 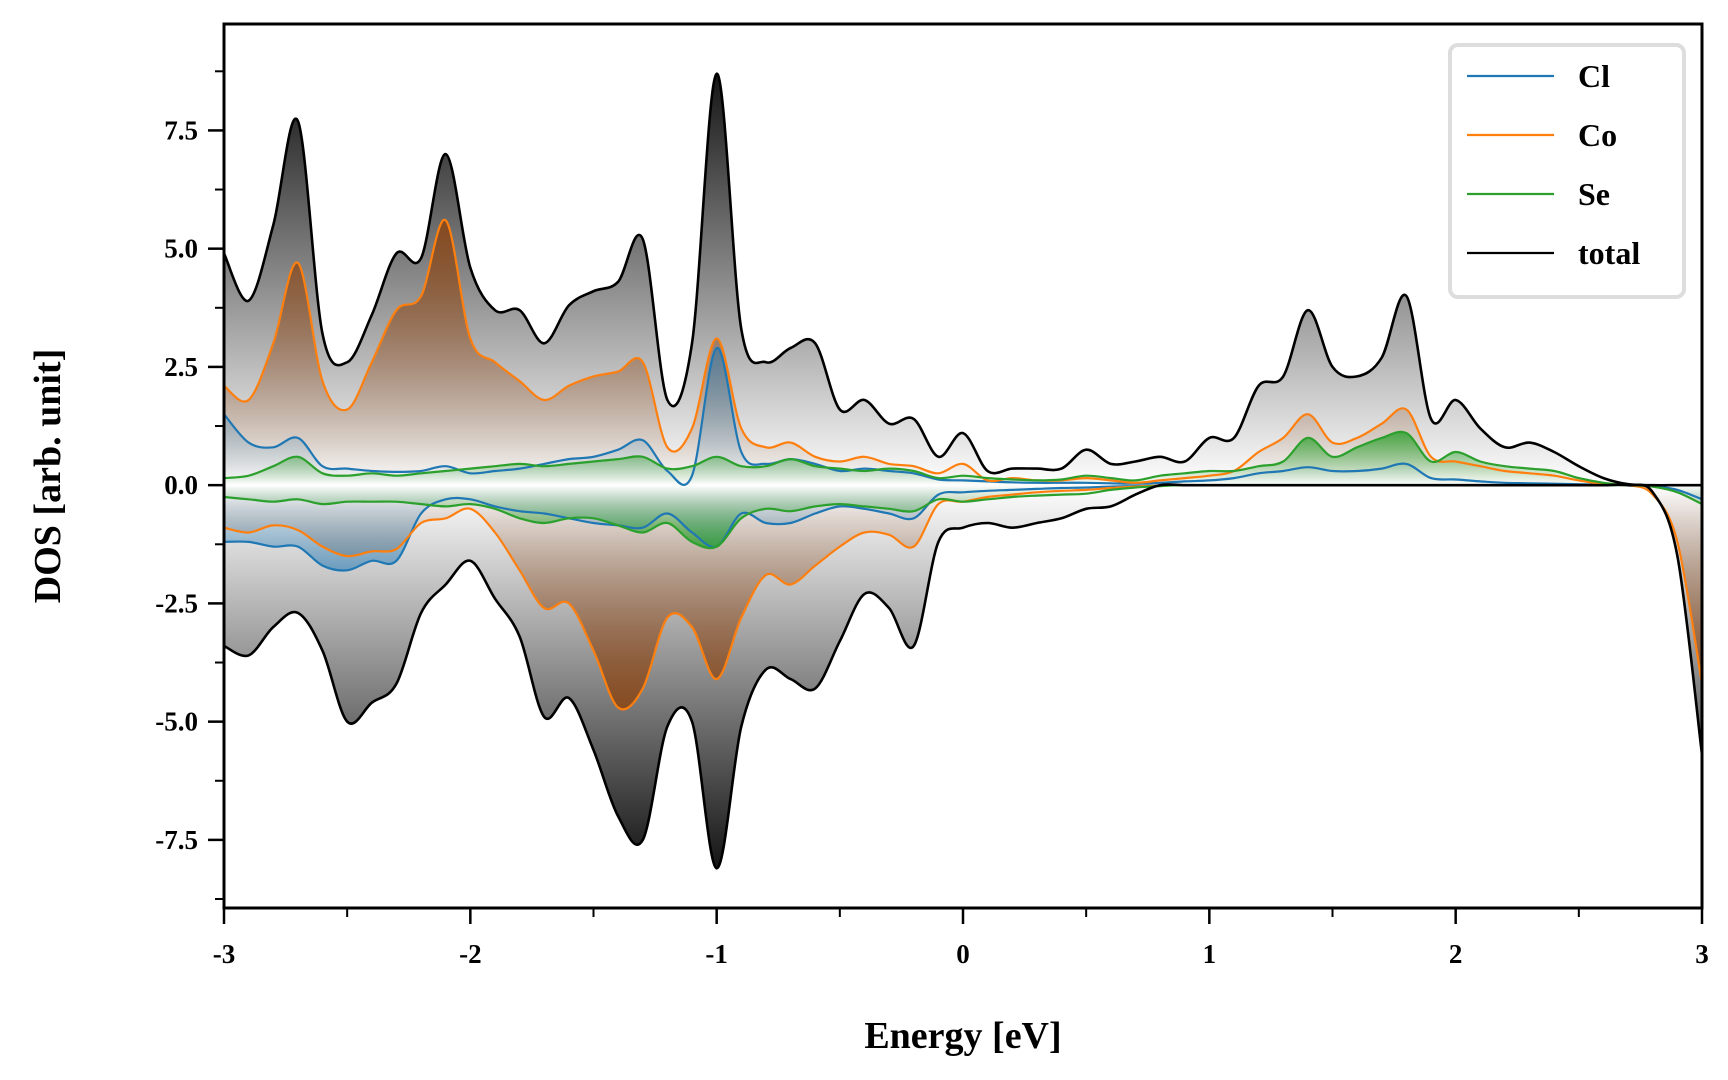 What do you see at coordinates (181, 485) in the screenshot?
I see `y-tick-label: 0.0` at bounding box center [181, 485].